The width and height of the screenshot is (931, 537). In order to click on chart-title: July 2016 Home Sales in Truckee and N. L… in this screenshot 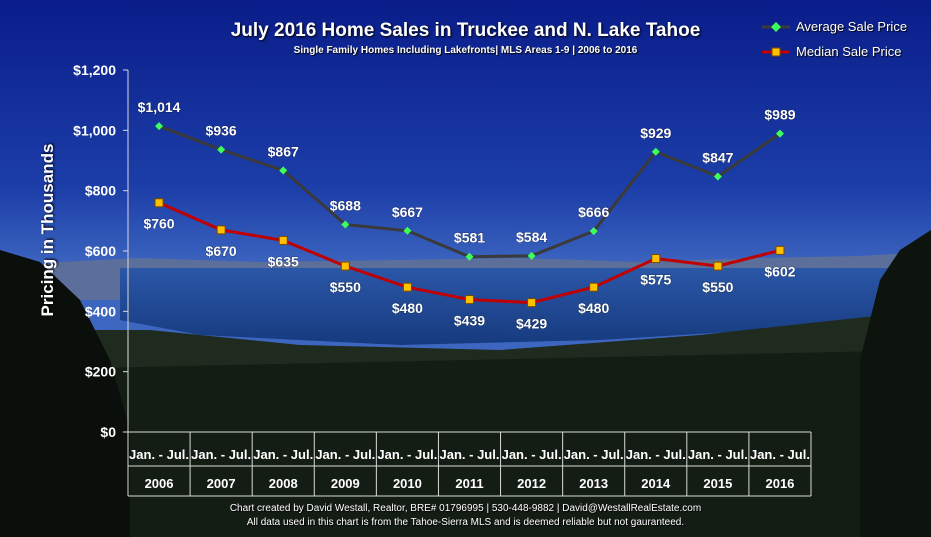, I will do `click(465, 30)`.